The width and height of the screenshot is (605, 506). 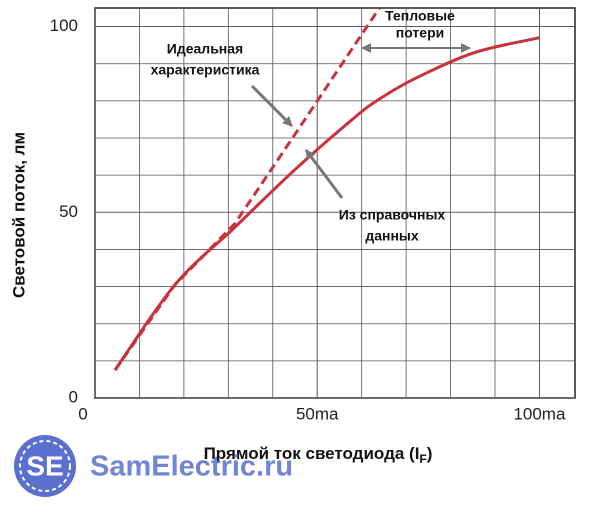 What do you see at coordinates (422, 459) in the screenshot?
I see `x-title-sub: F` at bounding box center [422, 459].